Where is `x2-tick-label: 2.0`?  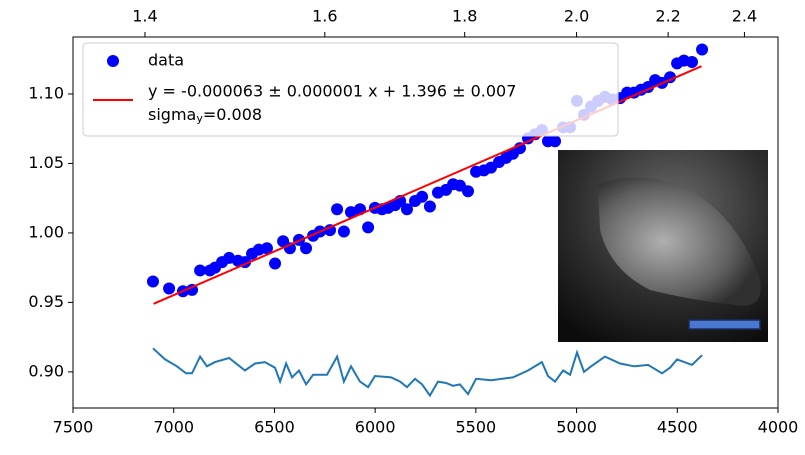
x2-tick-label: 2.0 is located at coordinates (576, 16).